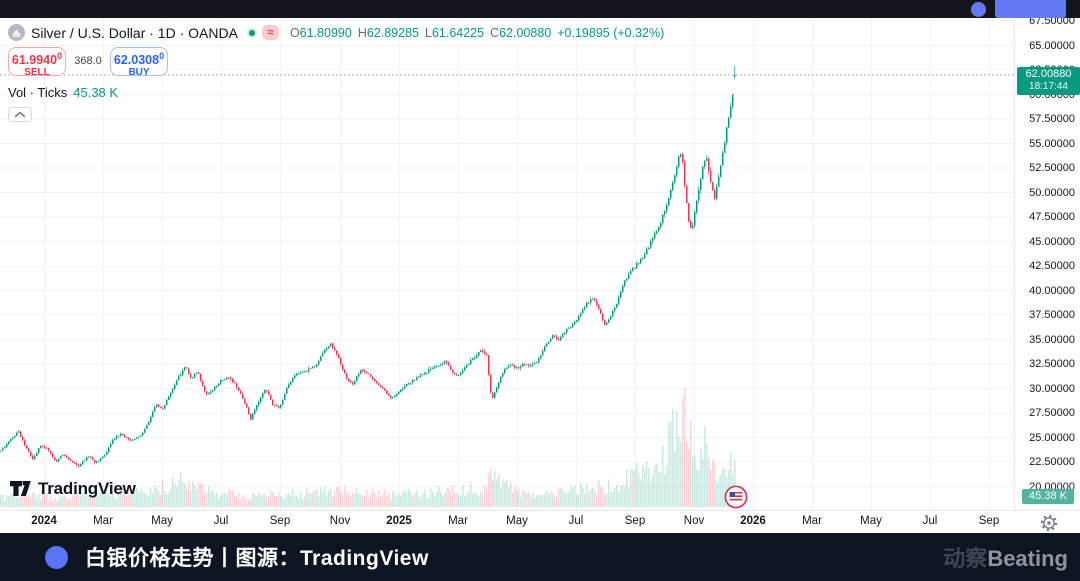  I want to click on sell-price-sup: 0, so click(60, 55).